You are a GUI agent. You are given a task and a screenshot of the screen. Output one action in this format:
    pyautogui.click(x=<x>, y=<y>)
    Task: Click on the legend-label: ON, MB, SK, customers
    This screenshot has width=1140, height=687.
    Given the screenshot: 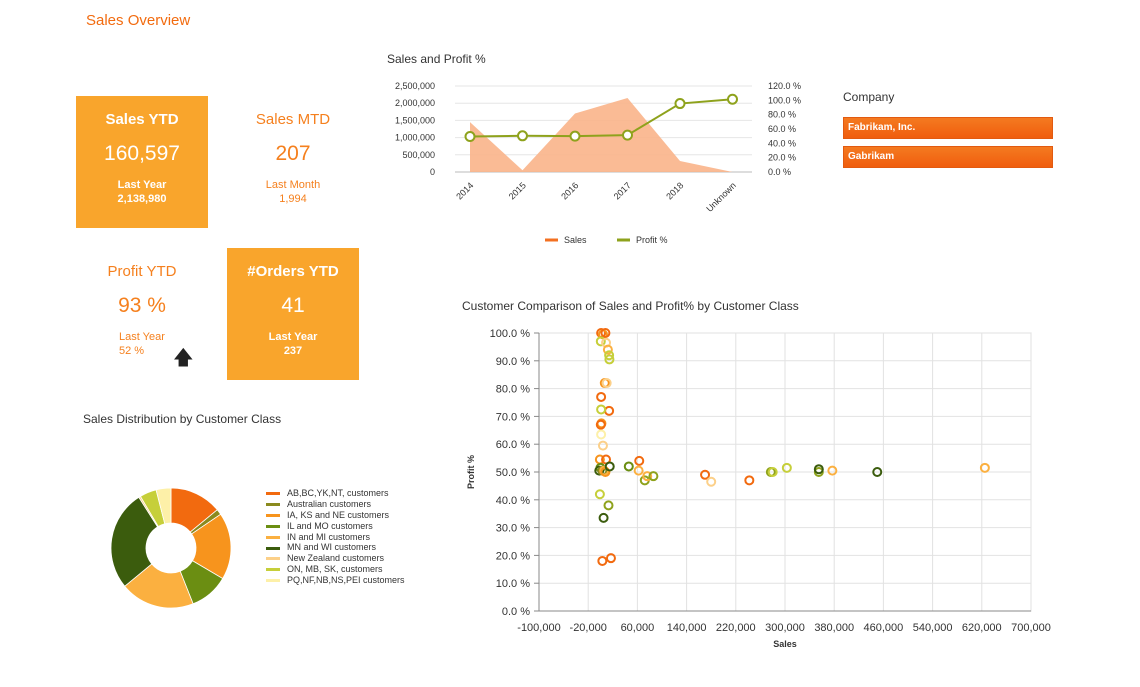 What is the action you would take?
    pyautogui.click(x=335, y=569)
    